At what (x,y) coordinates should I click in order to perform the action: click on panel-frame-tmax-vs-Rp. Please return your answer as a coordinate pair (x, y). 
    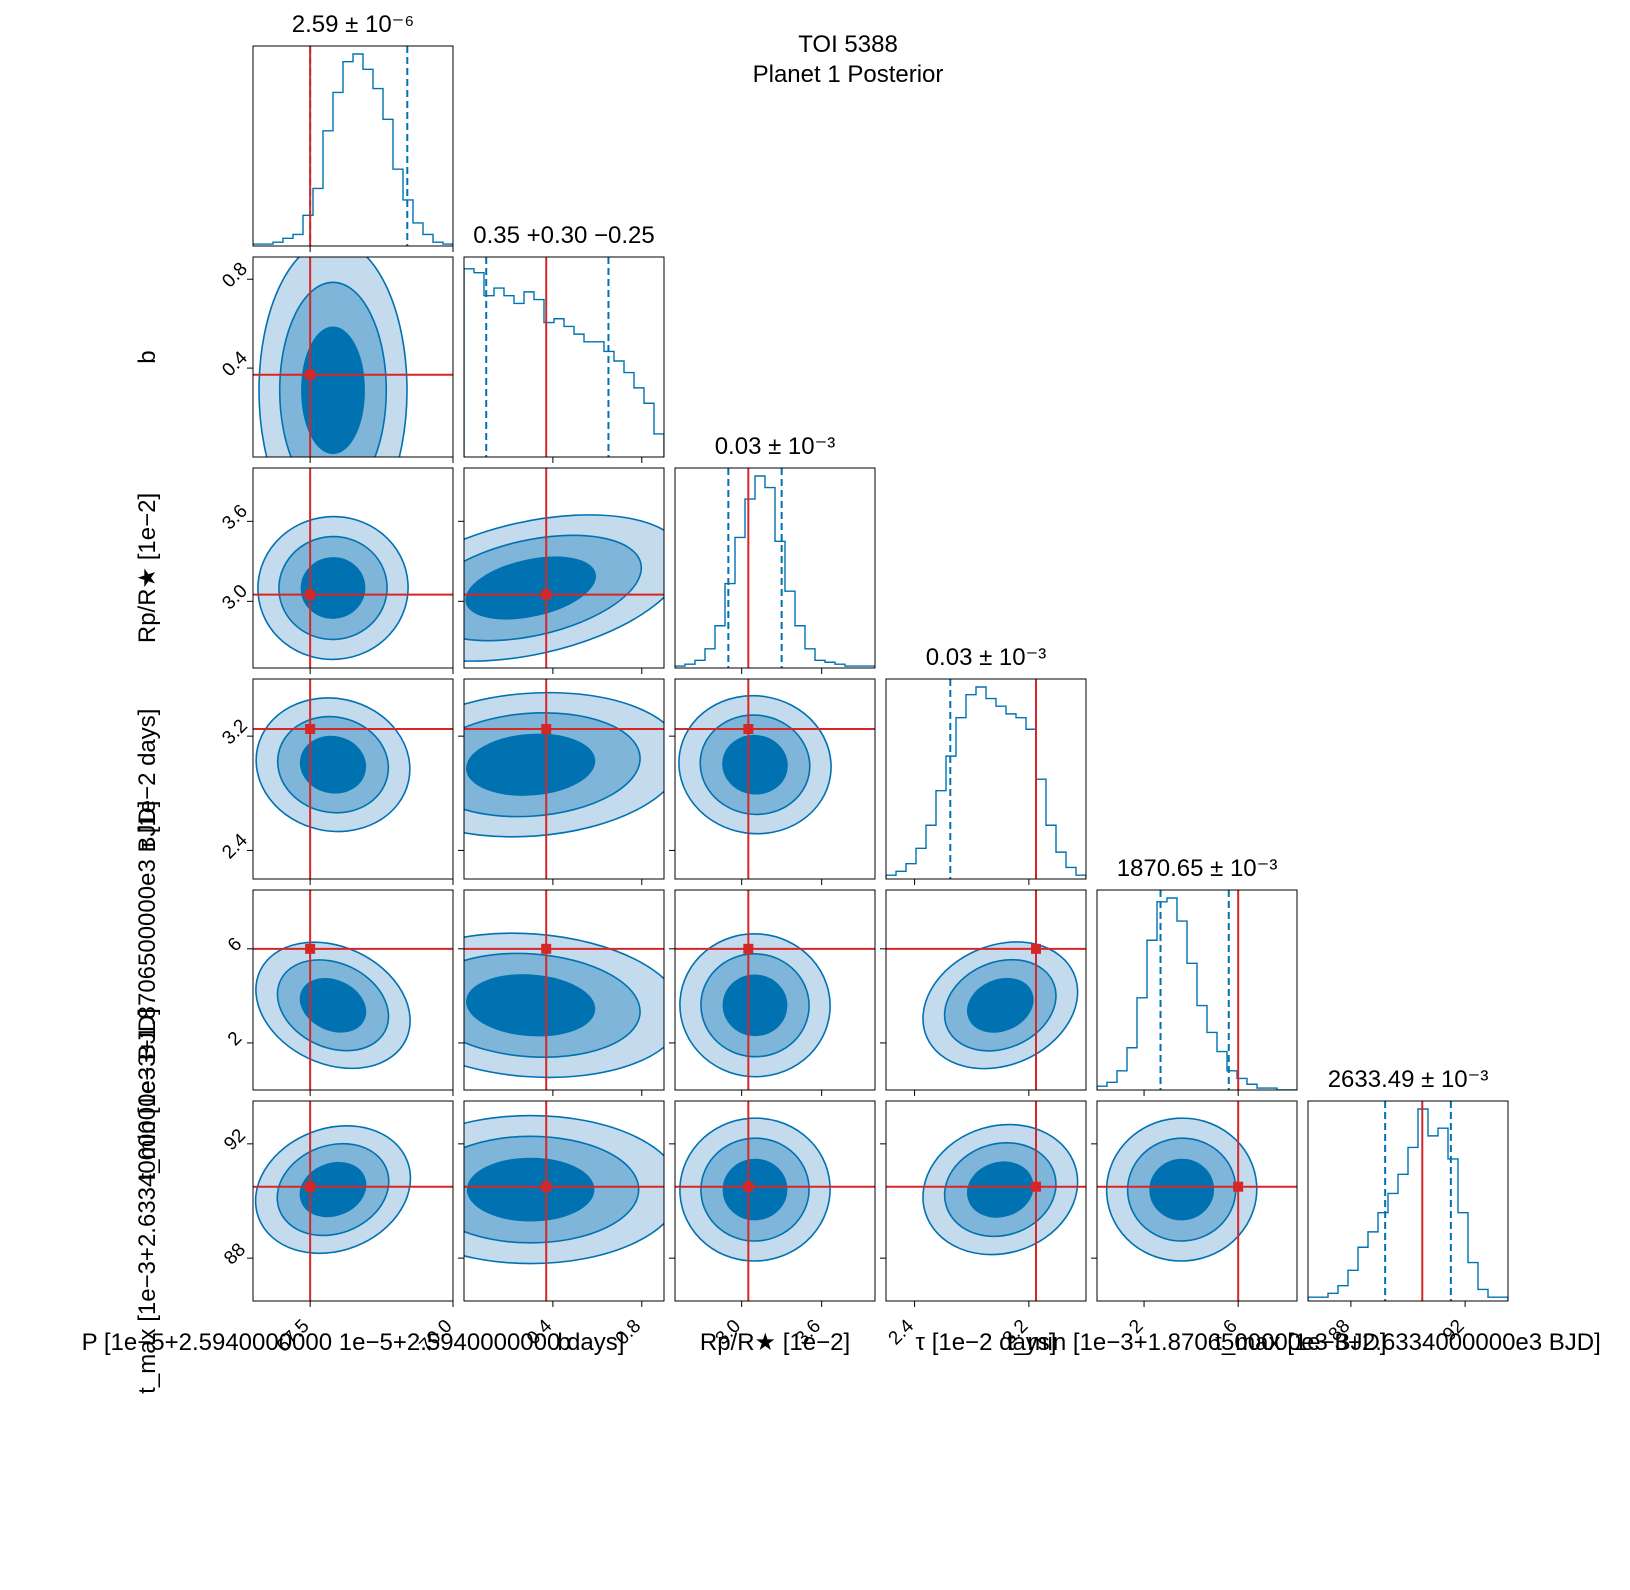
    Looking at the image, I should click on (775, 1201).